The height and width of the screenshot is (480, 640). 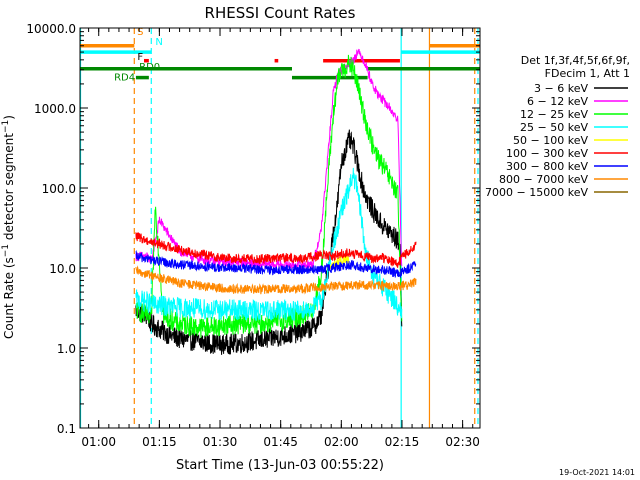 What do you see at coordinates (9, 117) in the screenshot?
I see `y-axis-title-close: )` at bounding box center [9, 117].